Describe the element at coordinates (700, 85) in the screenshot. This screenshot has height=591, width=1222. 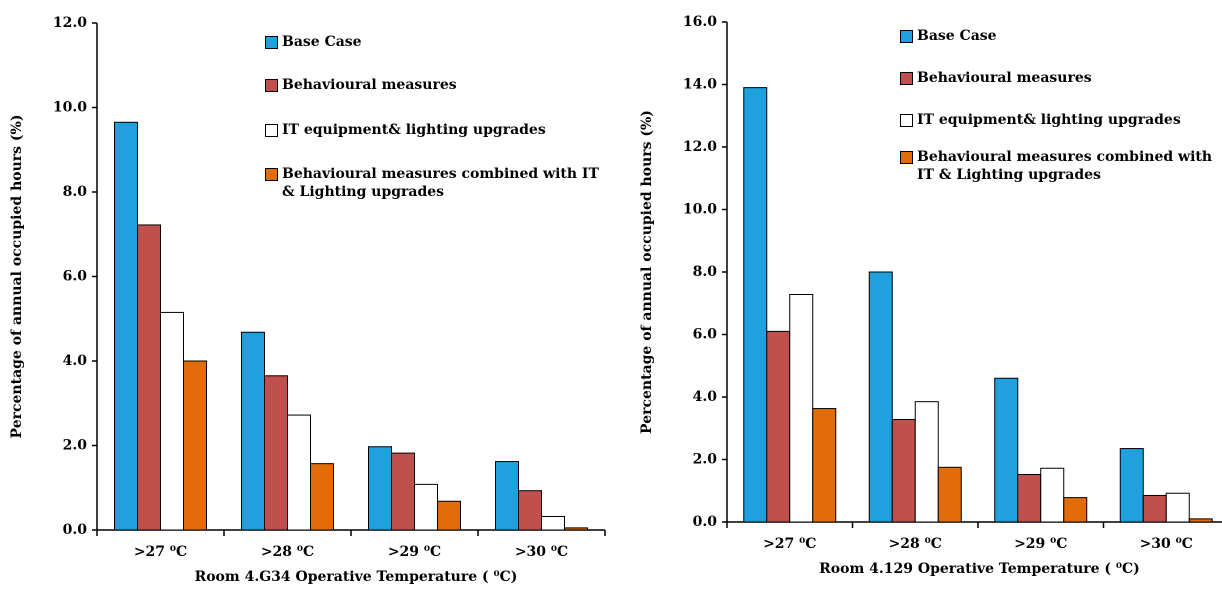
I see `y-tick-label: 14.0` at that location.